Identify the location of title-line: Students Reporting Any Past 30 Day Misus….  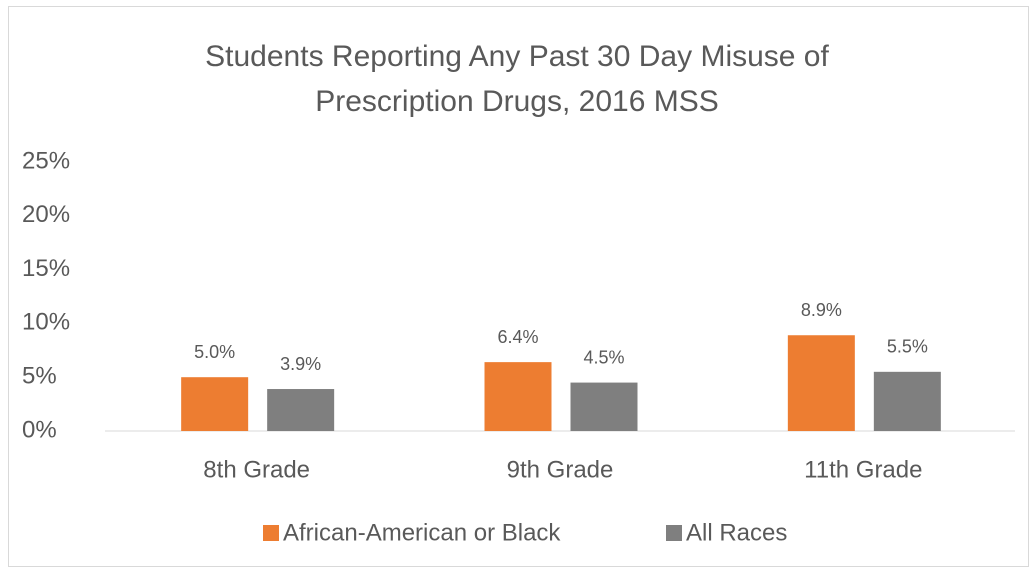
(517, 56).